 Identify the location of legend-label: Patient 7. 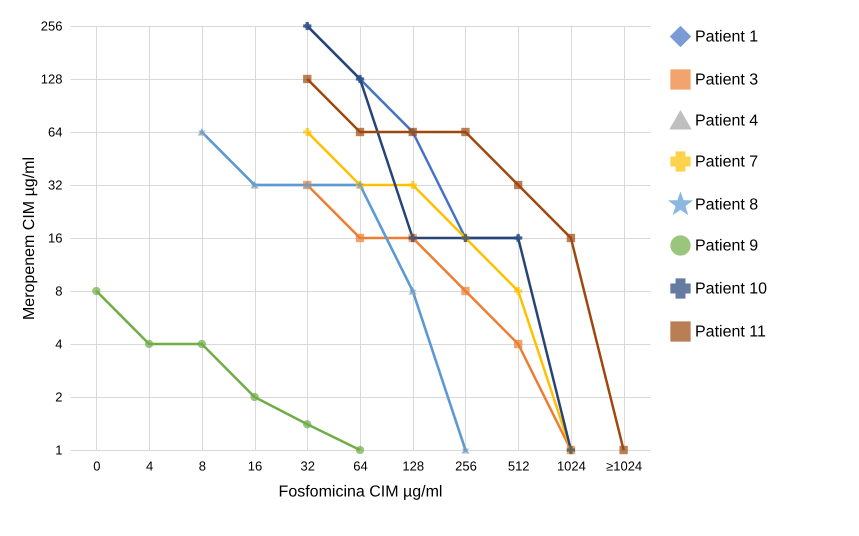
(726, 162).